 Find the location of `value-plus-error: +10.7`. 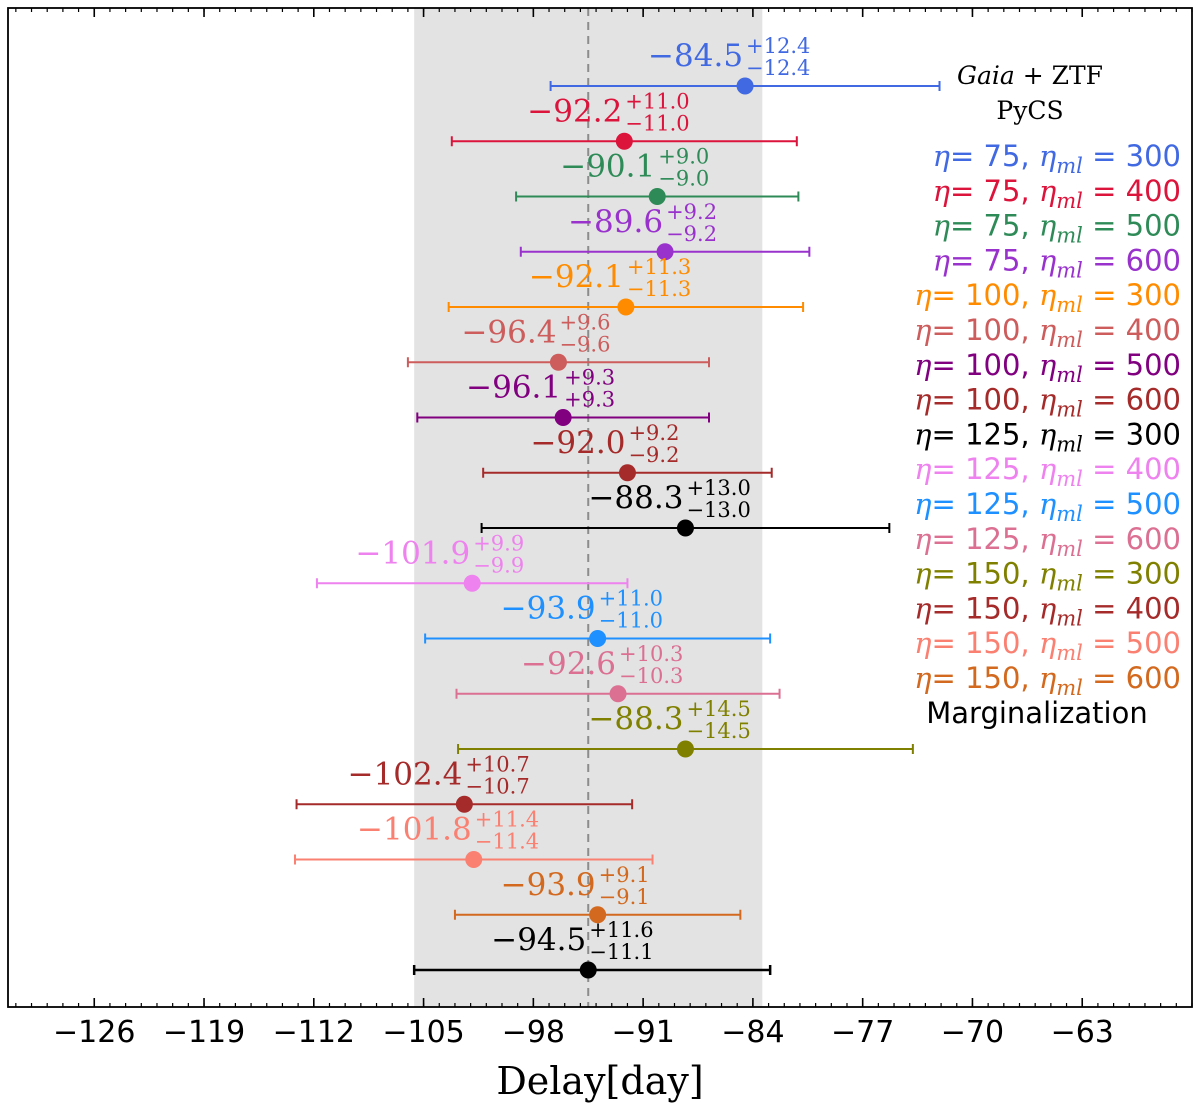

value-plus-error: +10.7 is located at coordinates (497, 764).